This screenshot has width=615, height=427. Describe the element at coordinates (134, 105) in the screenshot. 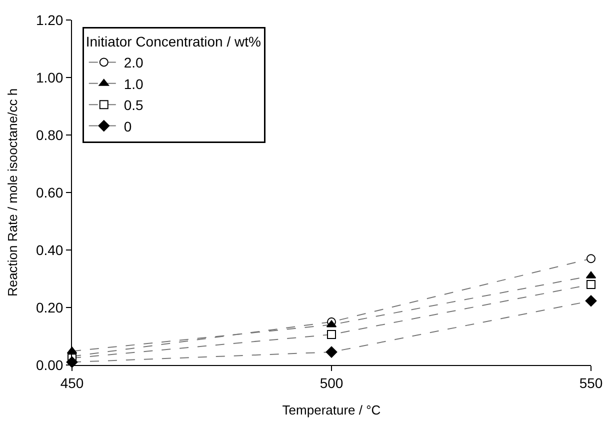

I see `legend-label: 0.5` at that location.